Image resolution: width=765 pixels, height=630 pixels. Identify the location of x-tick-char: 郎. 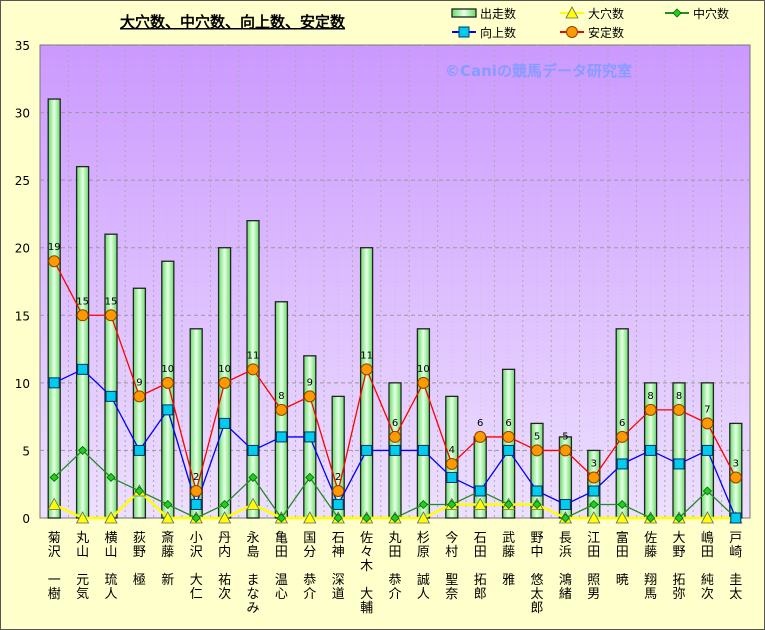
(480, 594).